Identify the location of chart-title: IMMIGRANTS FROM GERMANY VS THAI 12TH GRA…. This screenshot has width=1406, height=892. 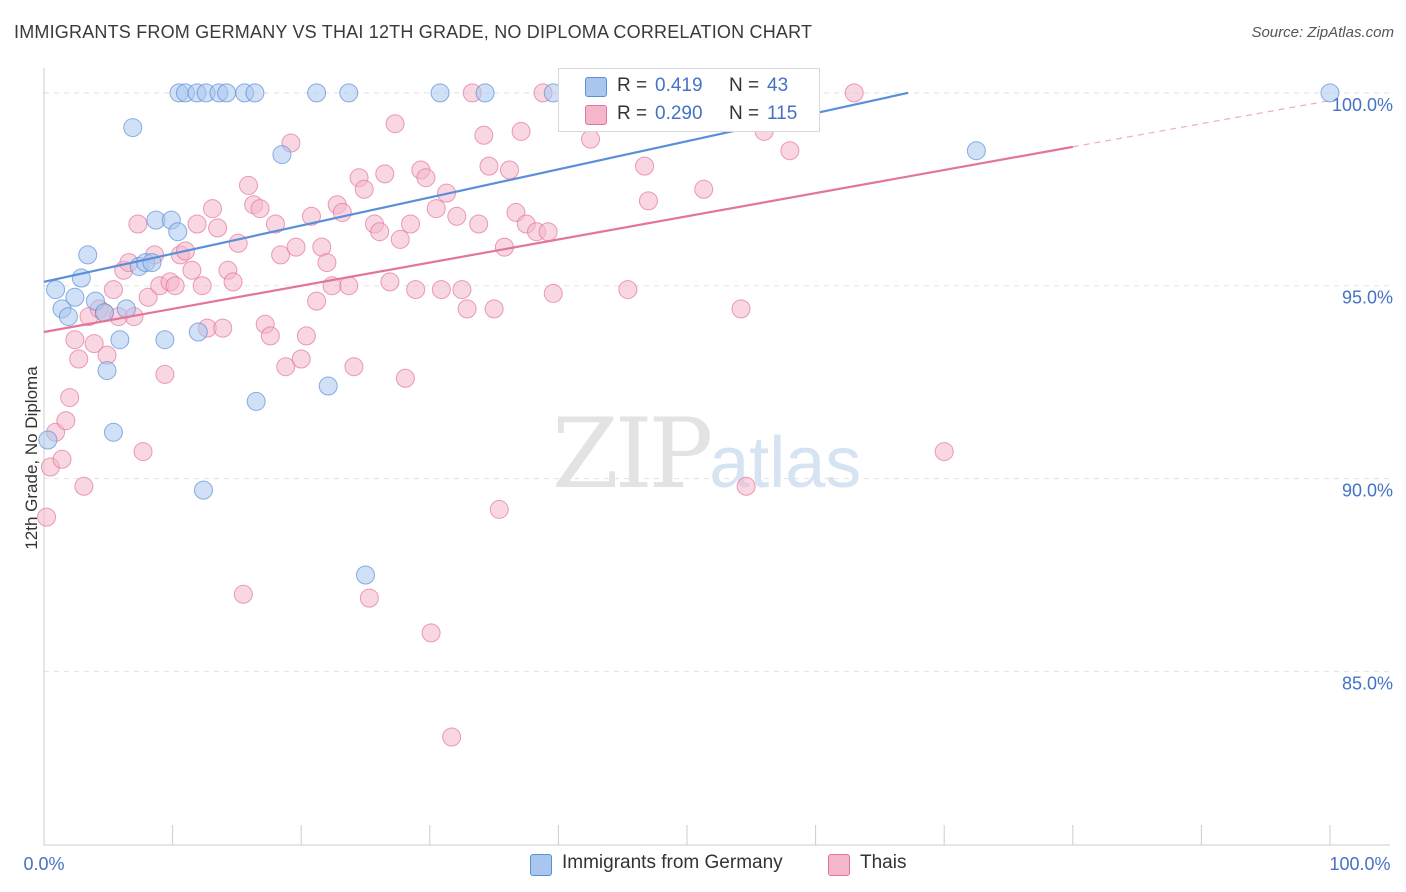
(413, 32).